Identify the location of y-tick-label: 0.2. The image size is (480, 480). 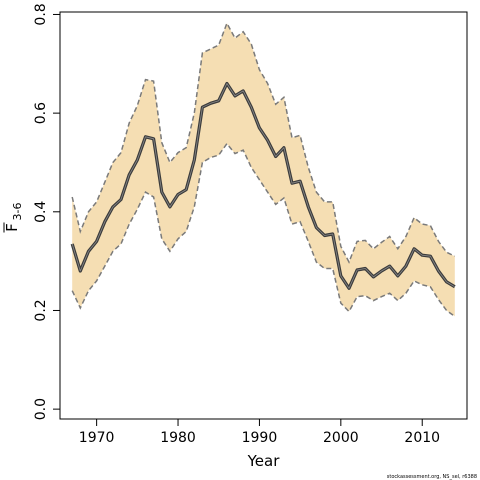
(41, 310).